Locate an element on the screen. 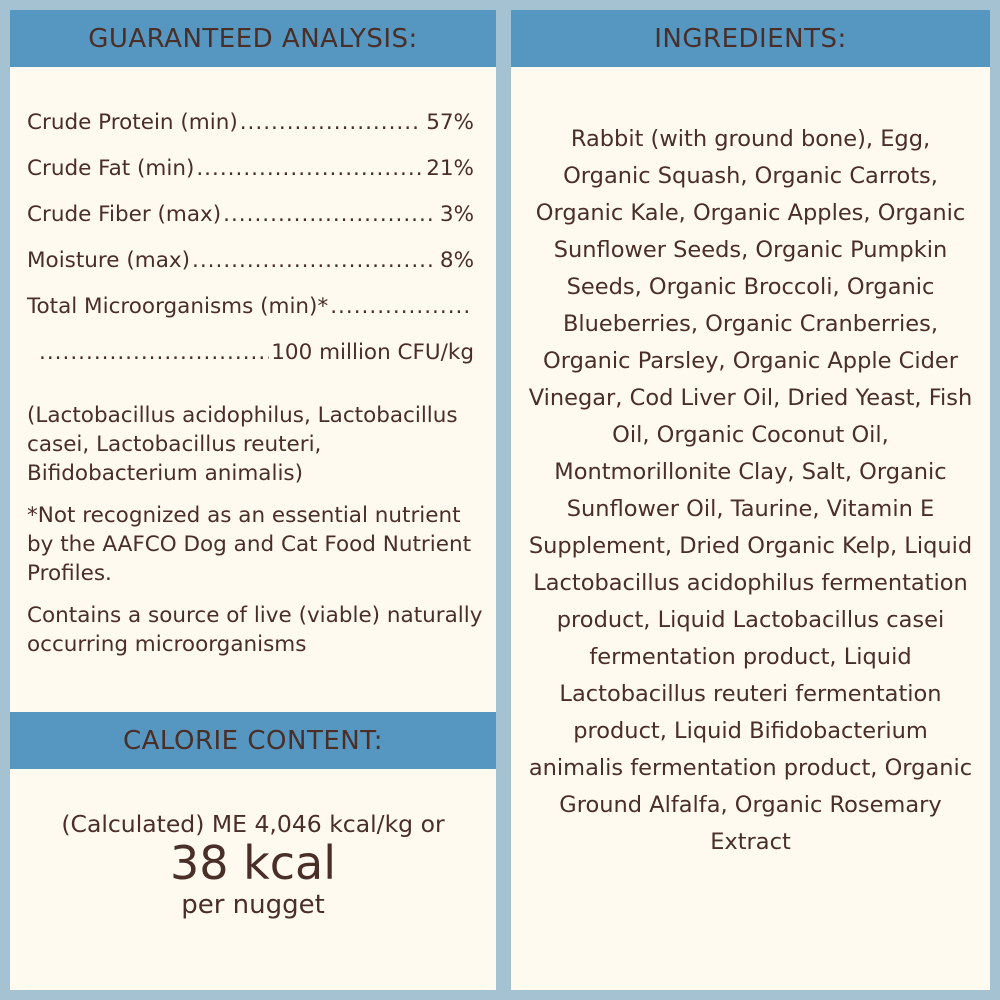 The height and width of the screenshot is (1000, 1000). calorie-per-nugget-label: per nugget is located at coordinates (253, 905).